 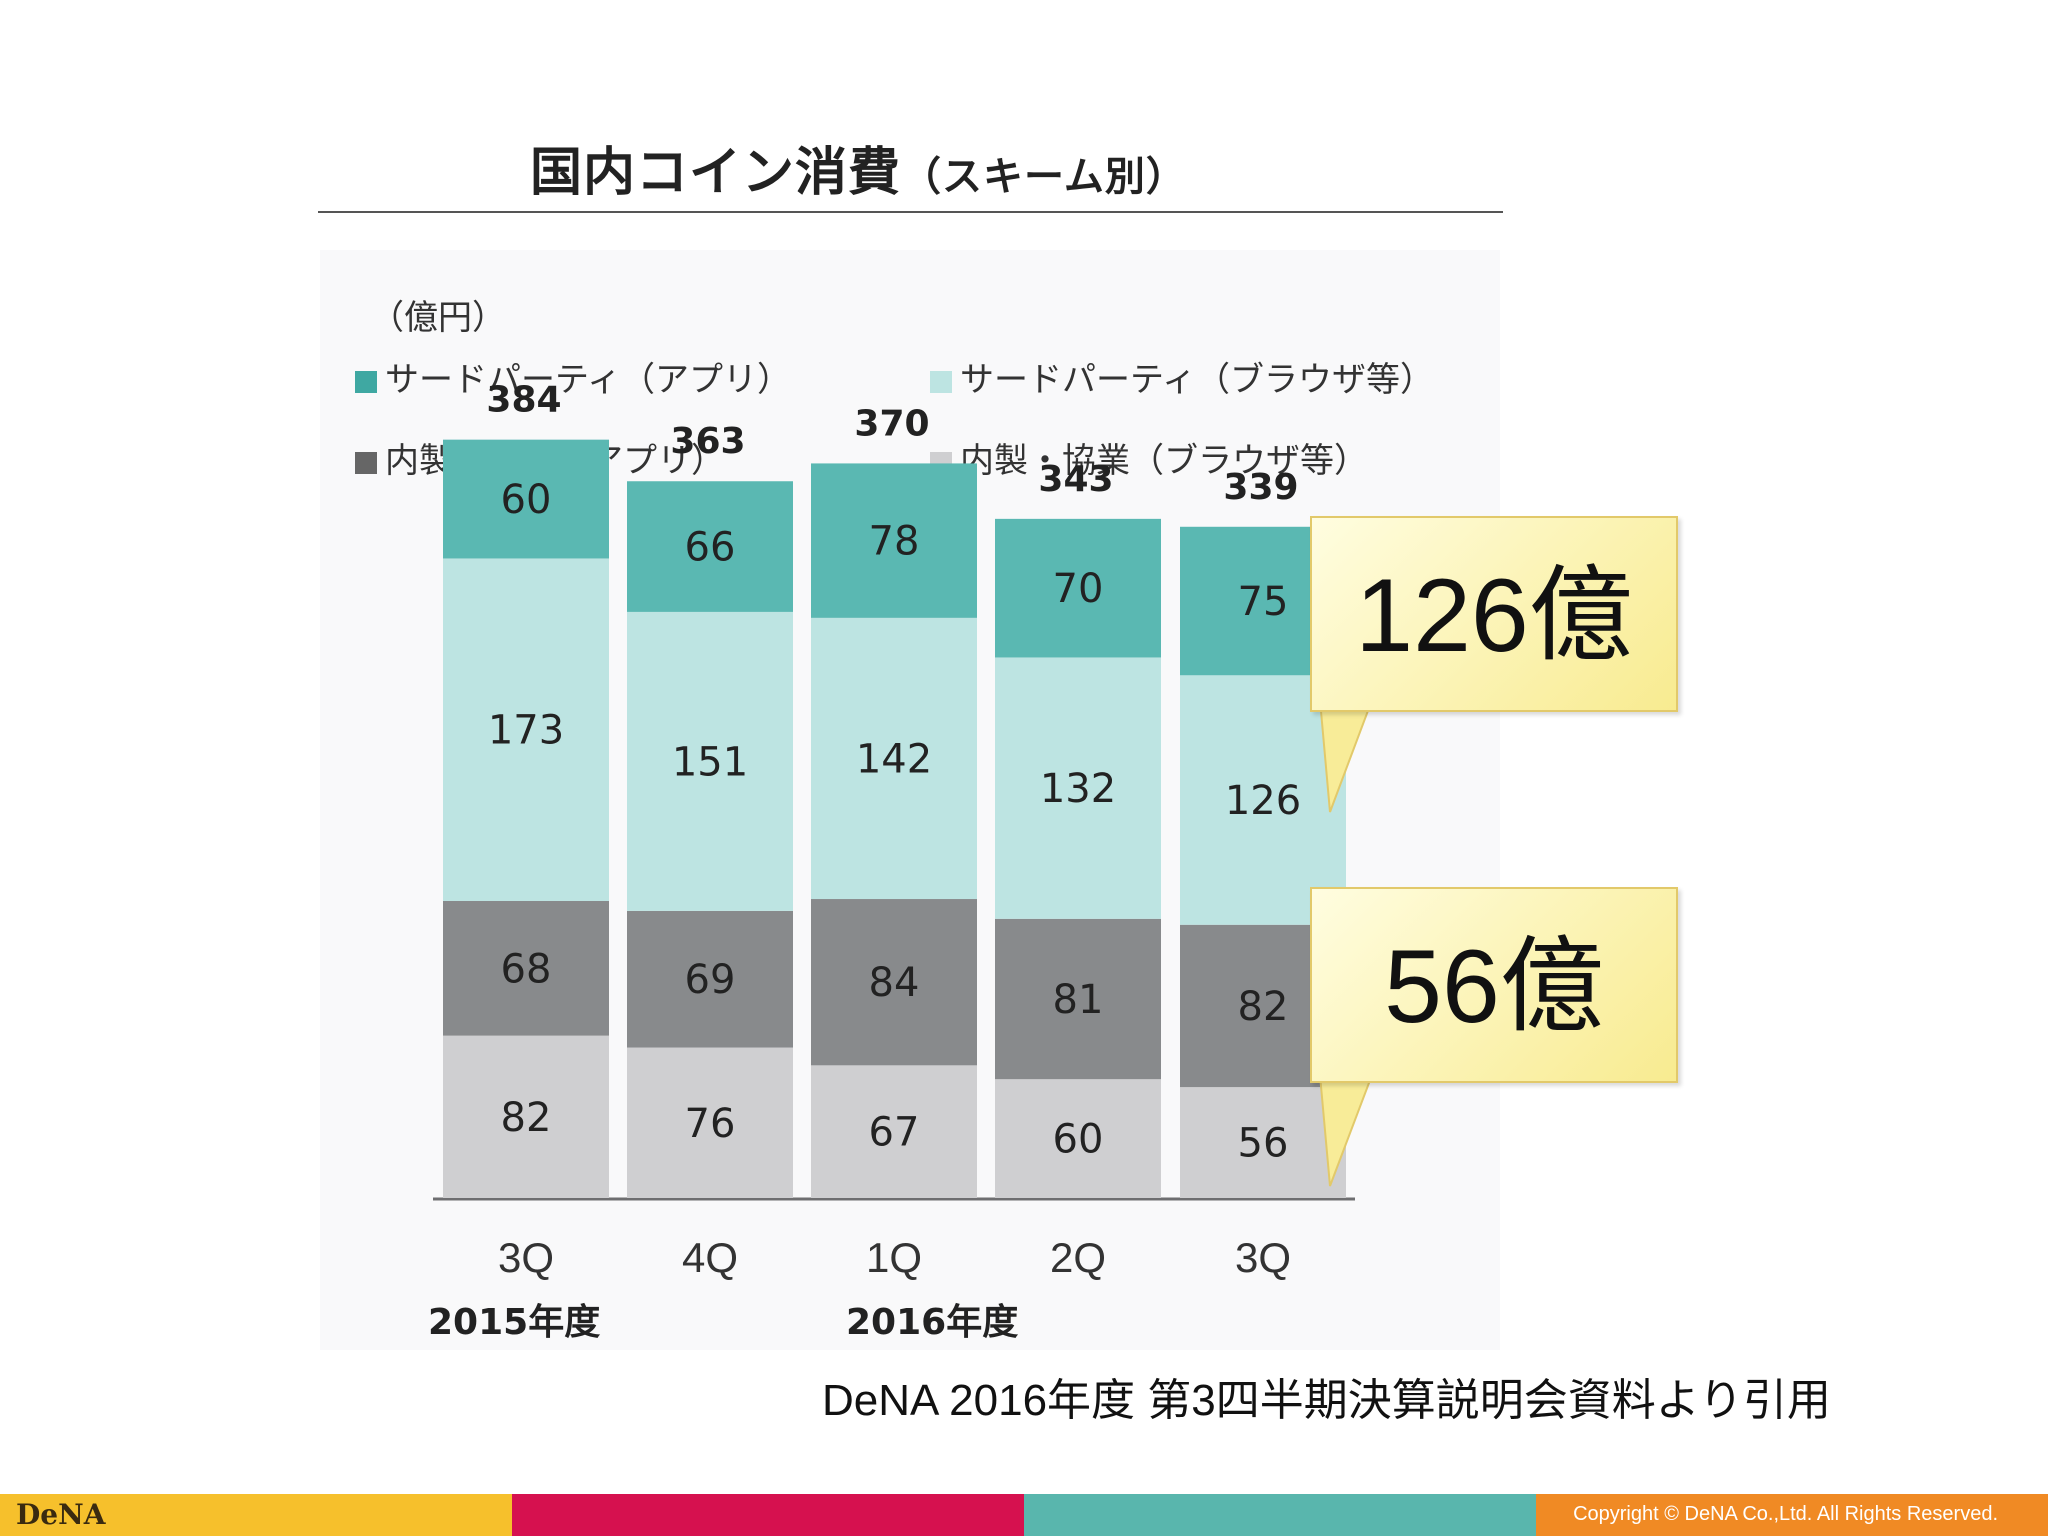 I want to click on data-label-1-1: 69, so click(x=710, y=980).